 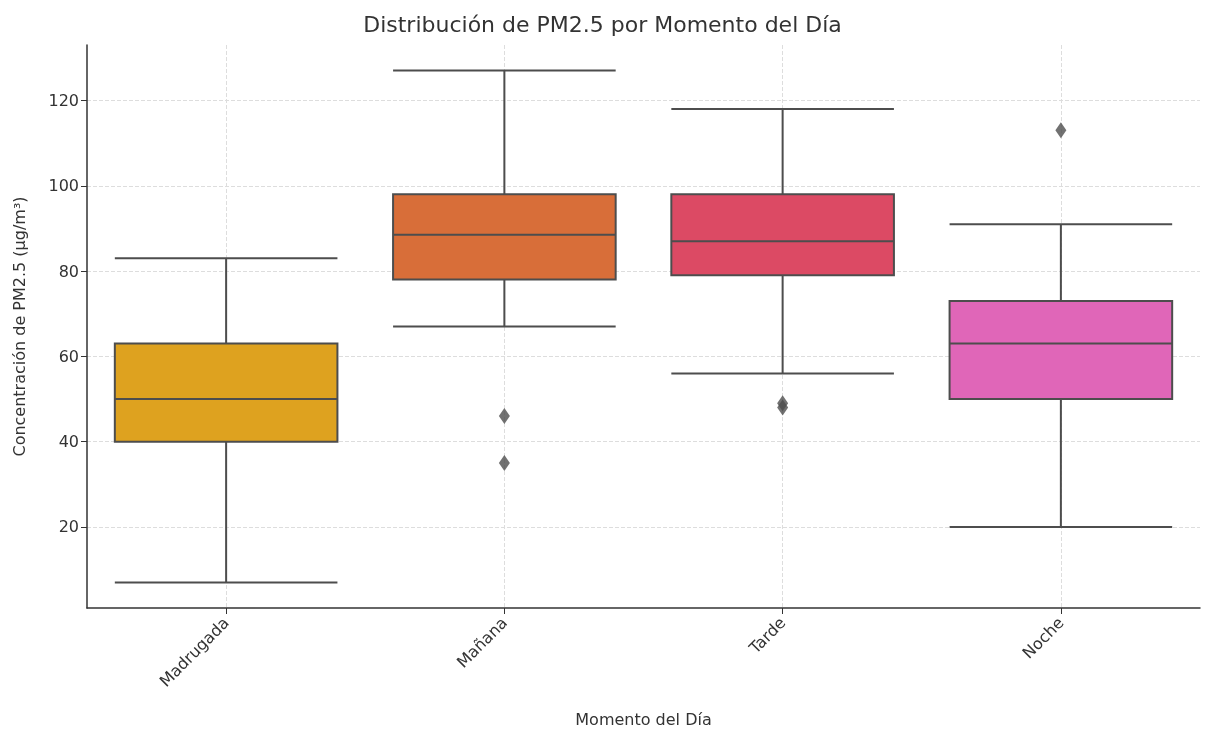 What do you see at coordinates (68, 271) in the screenshot?
I see `y-tick-label: 80` at bounding box center [68, 271].